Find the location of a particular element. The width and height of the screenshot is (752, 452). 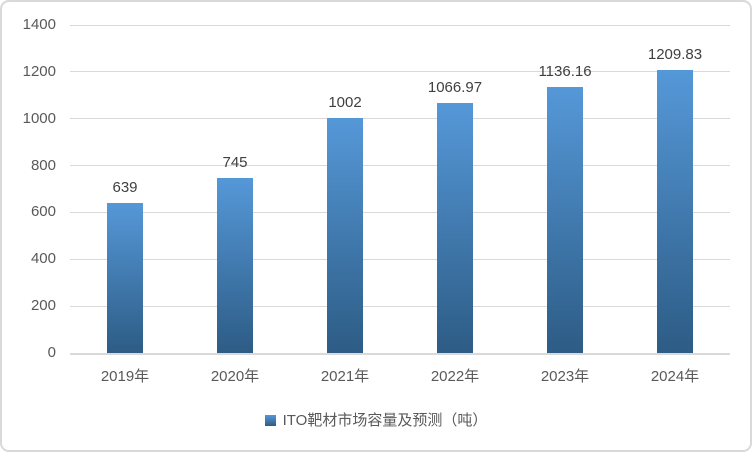

x-axis-label: 2022年 is located at coordinates (455, 376).